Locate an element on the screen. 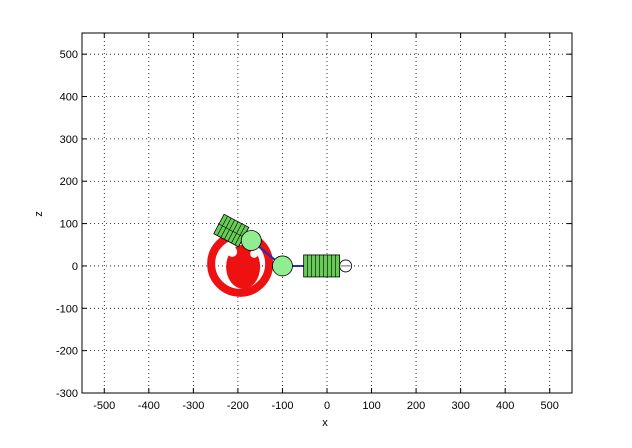 This screenshot has height=448, width=632. y-tick-label: 0 is located at coordinates (75, 267).